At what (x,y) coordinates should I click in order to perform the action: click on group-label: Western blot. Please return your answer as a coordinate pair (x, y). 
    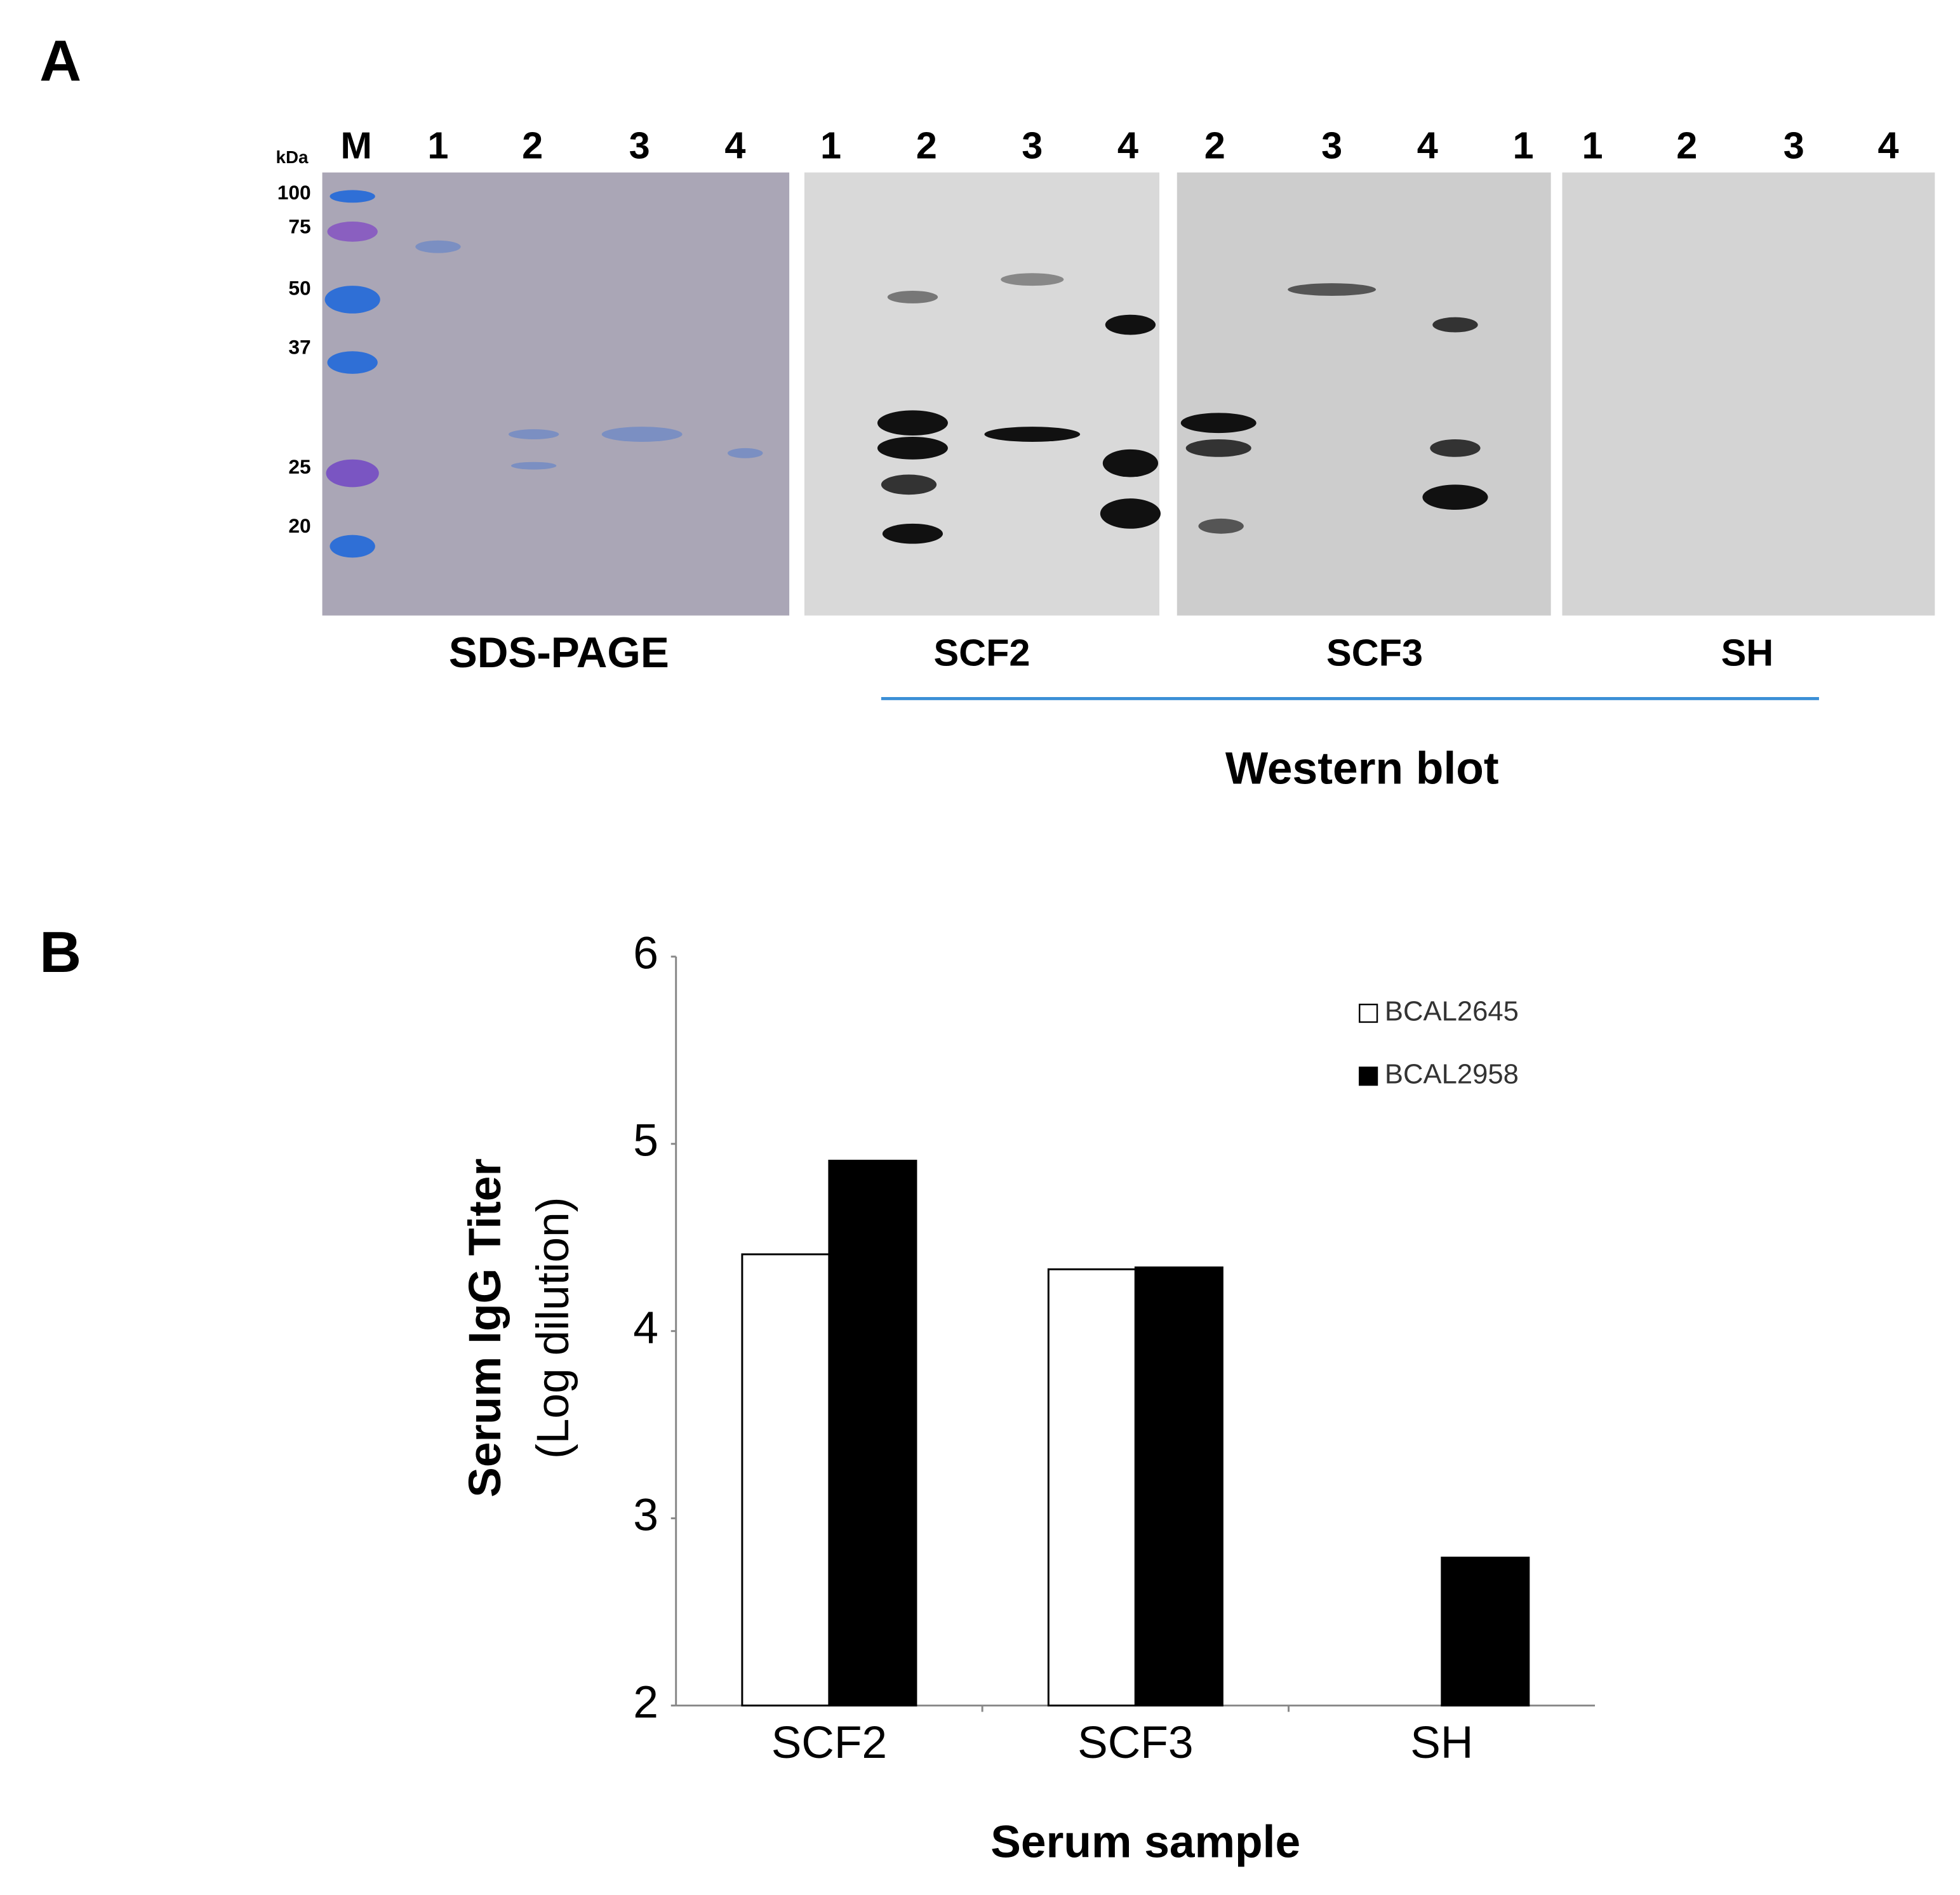
    Looking at the image, I should click on (1362, 768).